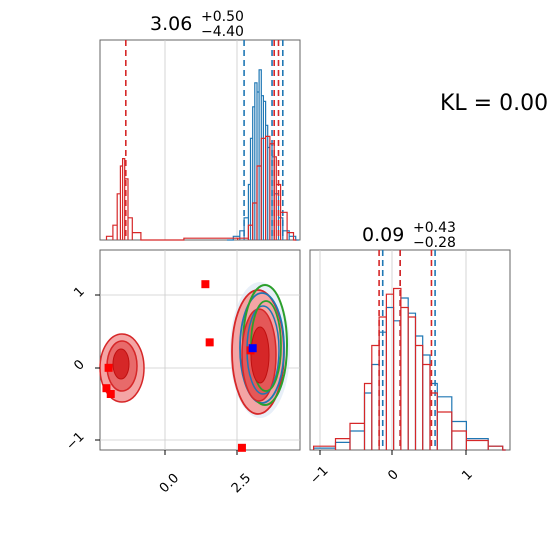 The image size is (550, 550). Describe the element at coordinates (259, 349) in the screenshot. I see `right-mode-contours` at that location.